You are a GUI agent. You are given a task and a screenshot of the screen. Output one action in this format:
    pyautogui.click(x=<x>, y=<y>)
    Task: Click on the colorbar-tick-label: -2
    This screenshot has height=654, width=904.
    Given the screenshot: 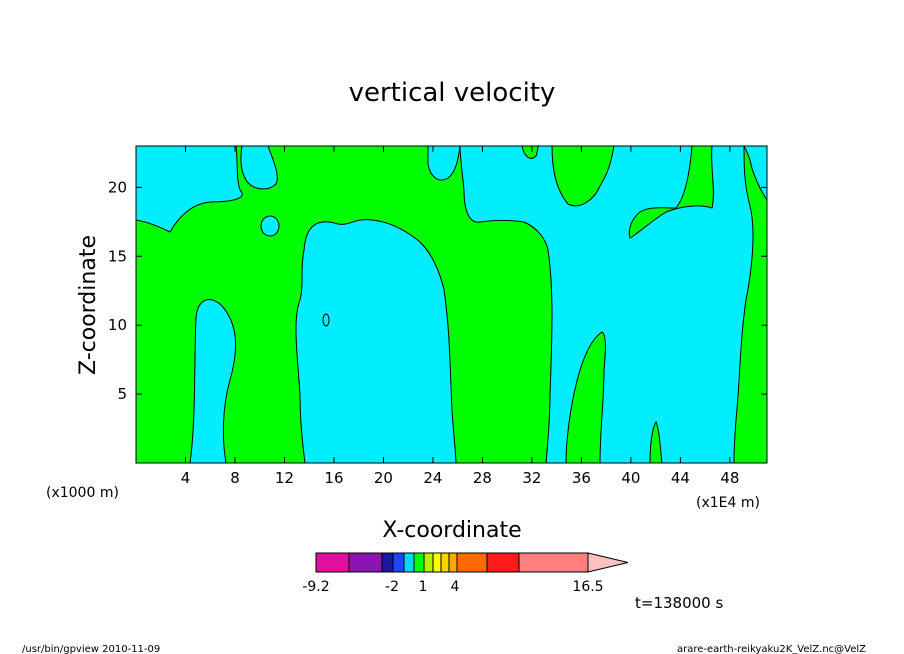 What is the action you would take?
    pyautogui.click(x=392, y=587)
    